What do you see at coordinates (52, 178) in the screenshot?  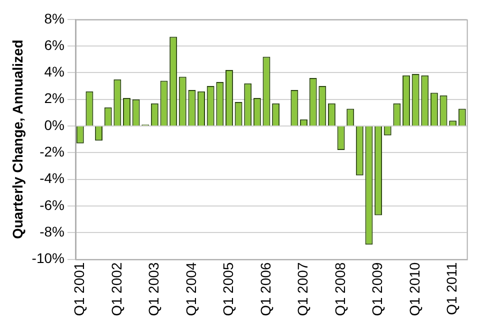 I see `y-tick-label: -4%` at bounding box center [52, 178].